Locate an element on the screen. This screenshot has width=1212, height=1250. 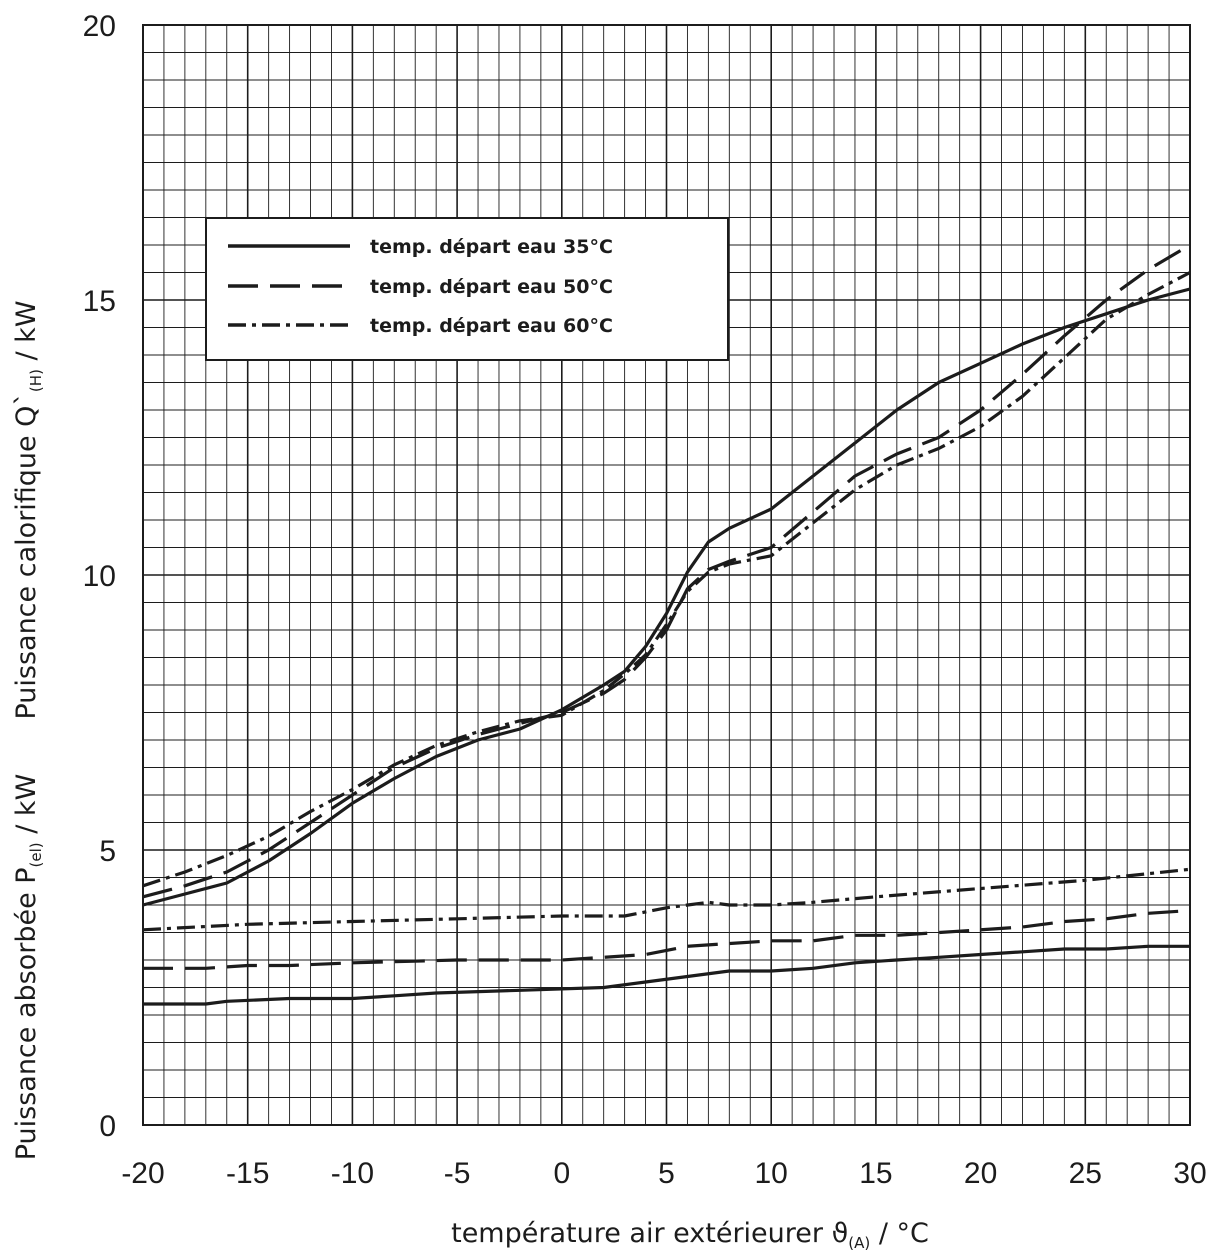
x-tick-label: -15 is located at coordinates (247, 1173).